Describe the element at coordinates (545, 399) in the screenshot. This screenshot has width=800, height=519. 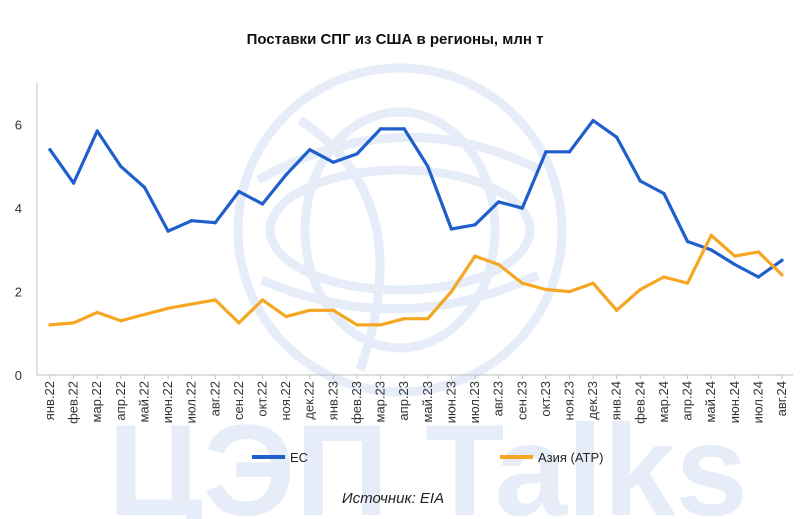
I see `x-tick-label: окт.23` at that location.